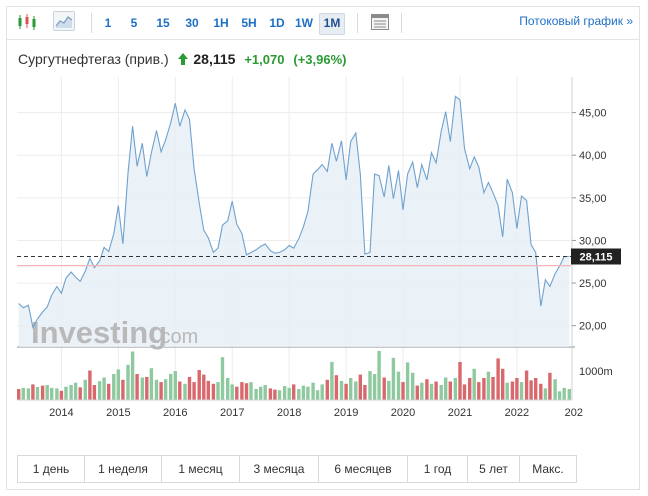 This screenshot has height=496, width=648. What do you see at coordinates (320, 59) in the screenshot?
I see `change-percent: (+3,96%)` at bounding box center [320, 59].